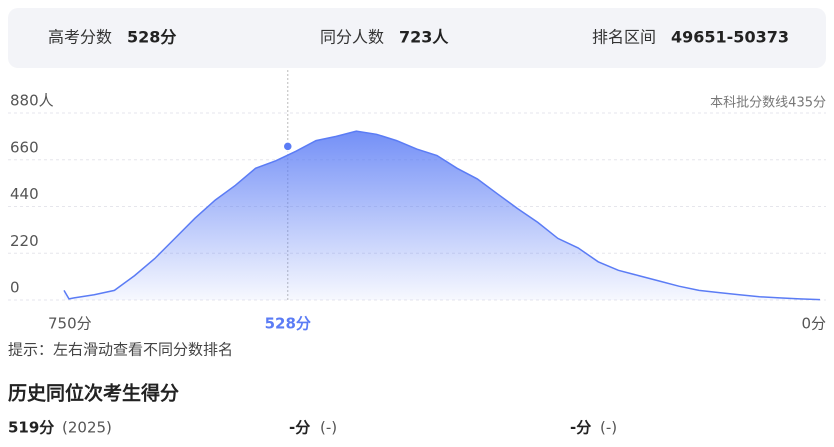 This screenshot has height=447, width=834. What do you see at coordinates (813, 324) in the screenshot?
I see `x-tick-label: 0分` at bounding box center [813, 324].